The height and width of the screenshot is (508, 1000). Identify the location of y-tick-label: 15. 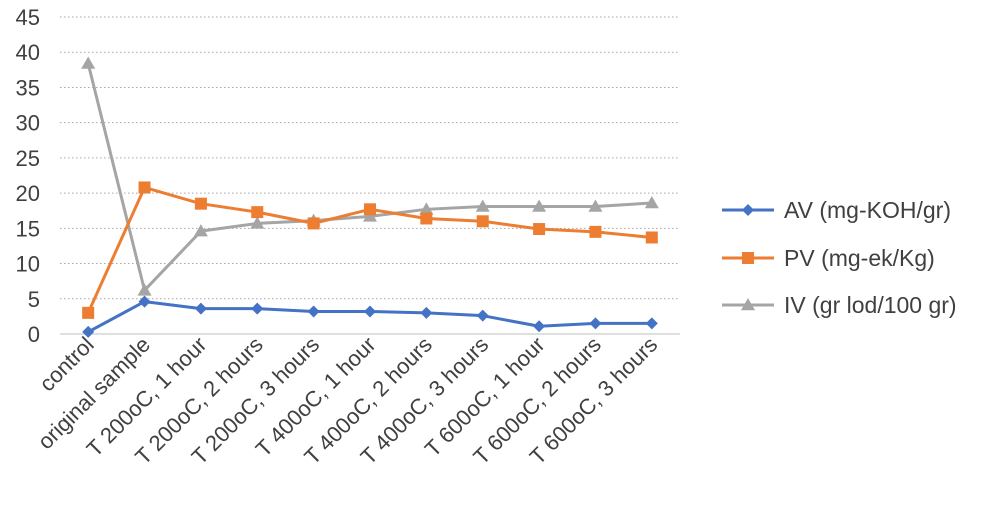
(28, 228).